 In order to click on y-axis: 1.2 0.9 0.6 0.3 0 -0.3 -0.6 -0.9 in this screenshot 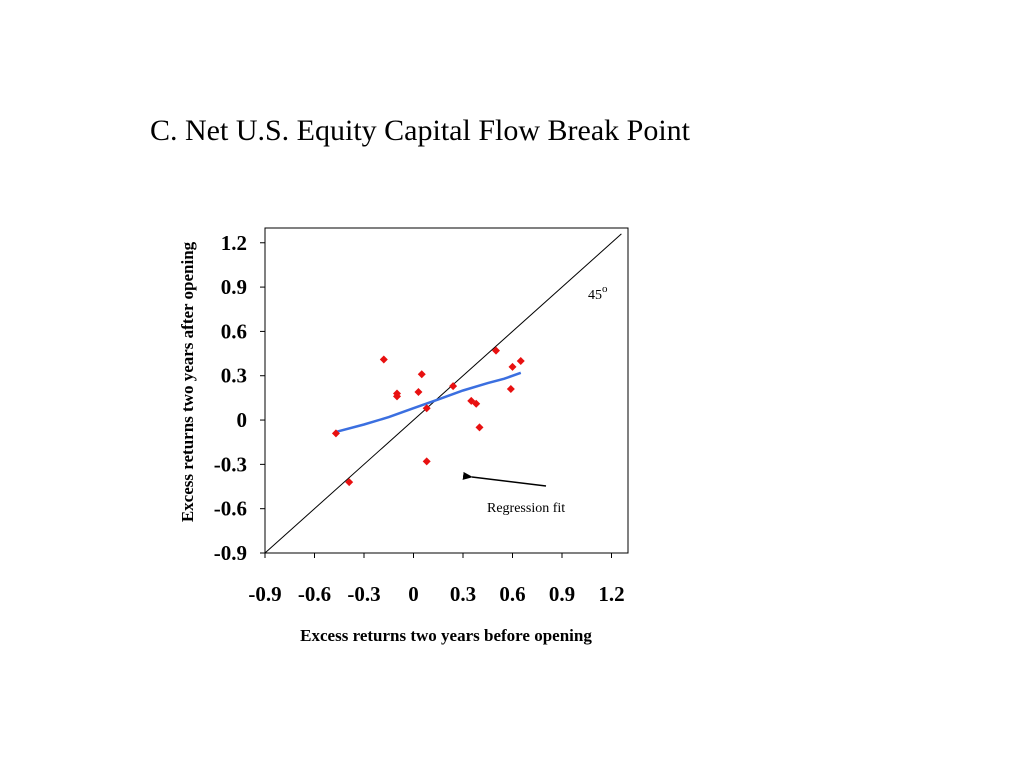, I will do `click(239, 398)`.